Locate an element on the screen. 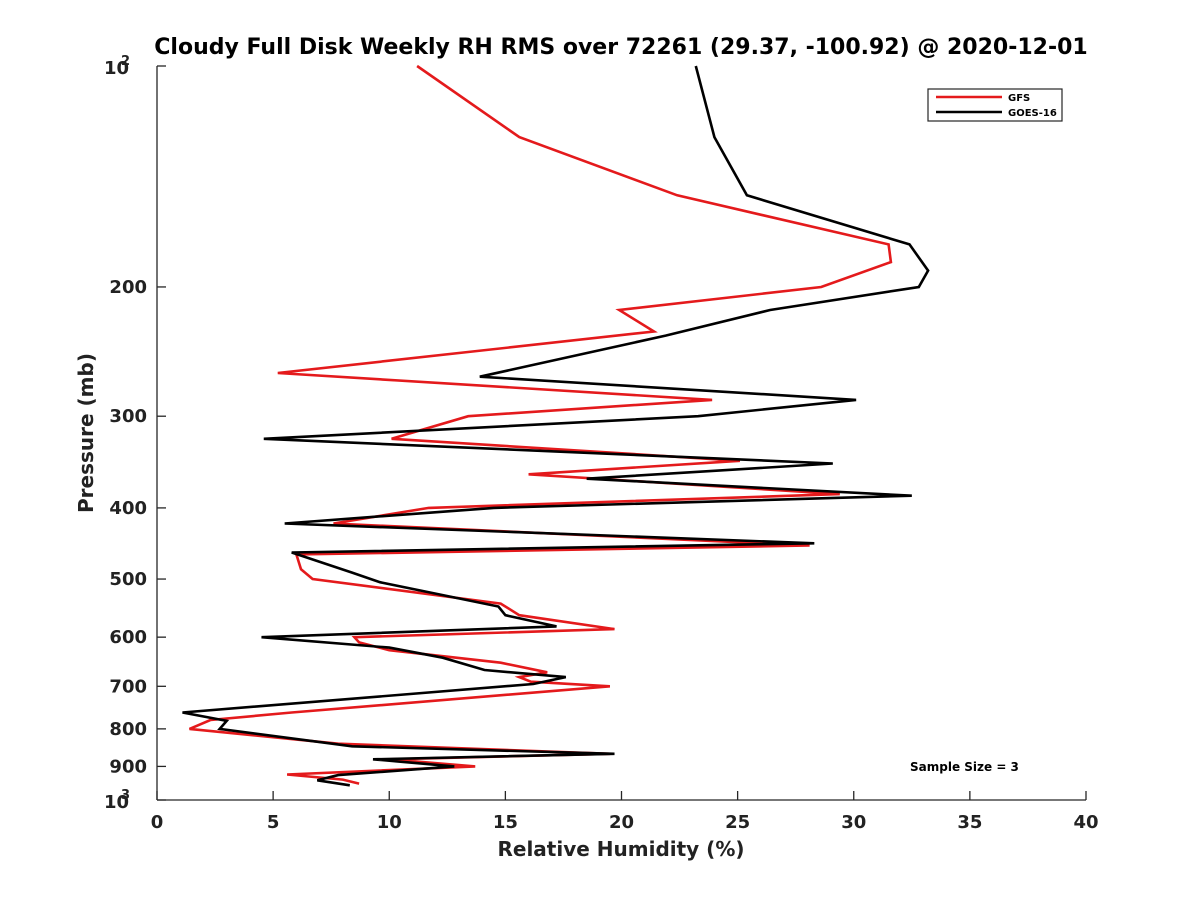 This screenshot has height=900, width=1200. y-axis-ticks: 10² 200 300 400 500 600 700 800 900 10³ is located at coordinates (135, 433).